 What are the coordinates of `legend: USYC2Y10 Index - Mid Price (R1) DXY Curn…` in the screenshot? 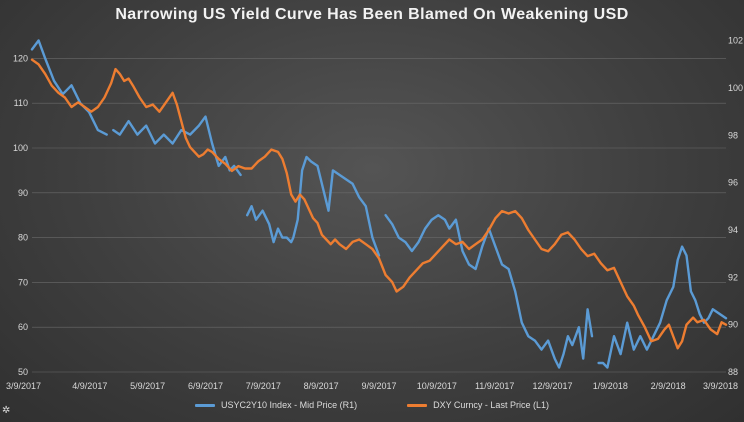 It's located at (372, 405).